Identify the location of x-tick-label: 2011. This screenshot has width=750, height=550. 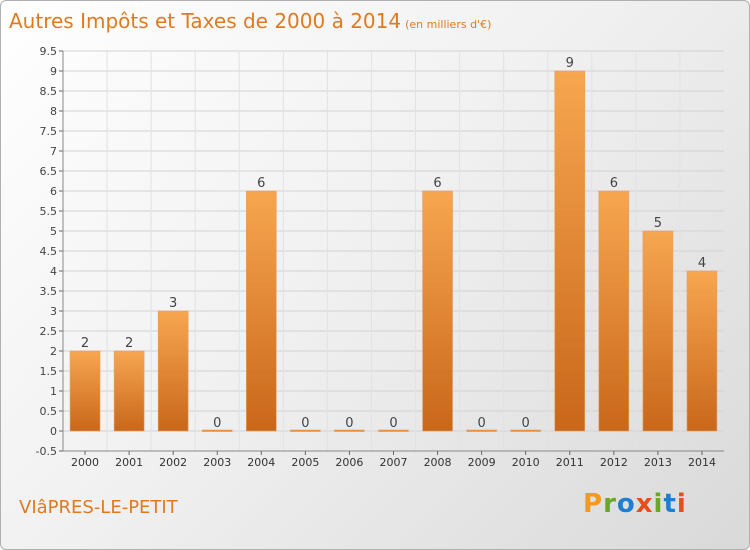
(570, 462).